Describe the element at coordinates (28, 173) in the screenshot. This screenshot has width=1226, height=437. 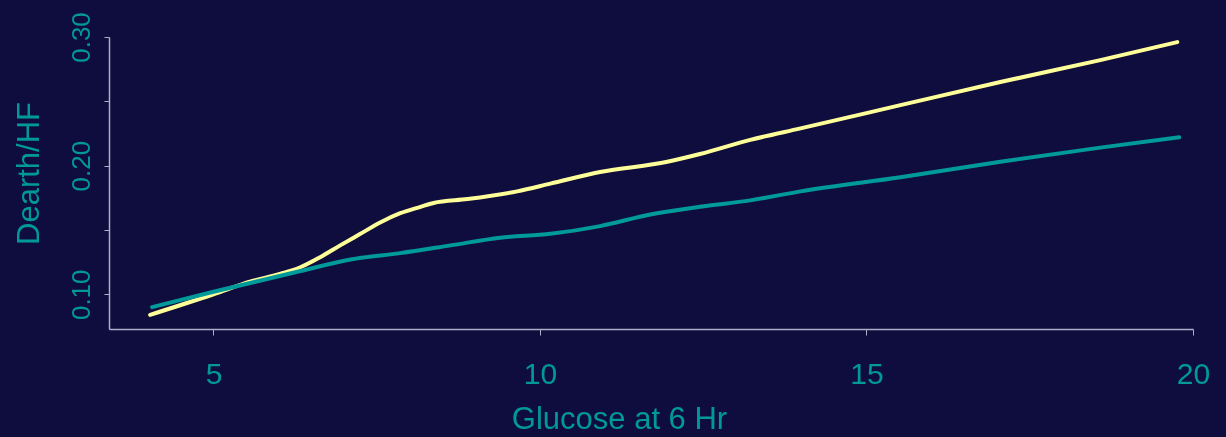
I see `y-axis-title: Dearth/HF` at that location.